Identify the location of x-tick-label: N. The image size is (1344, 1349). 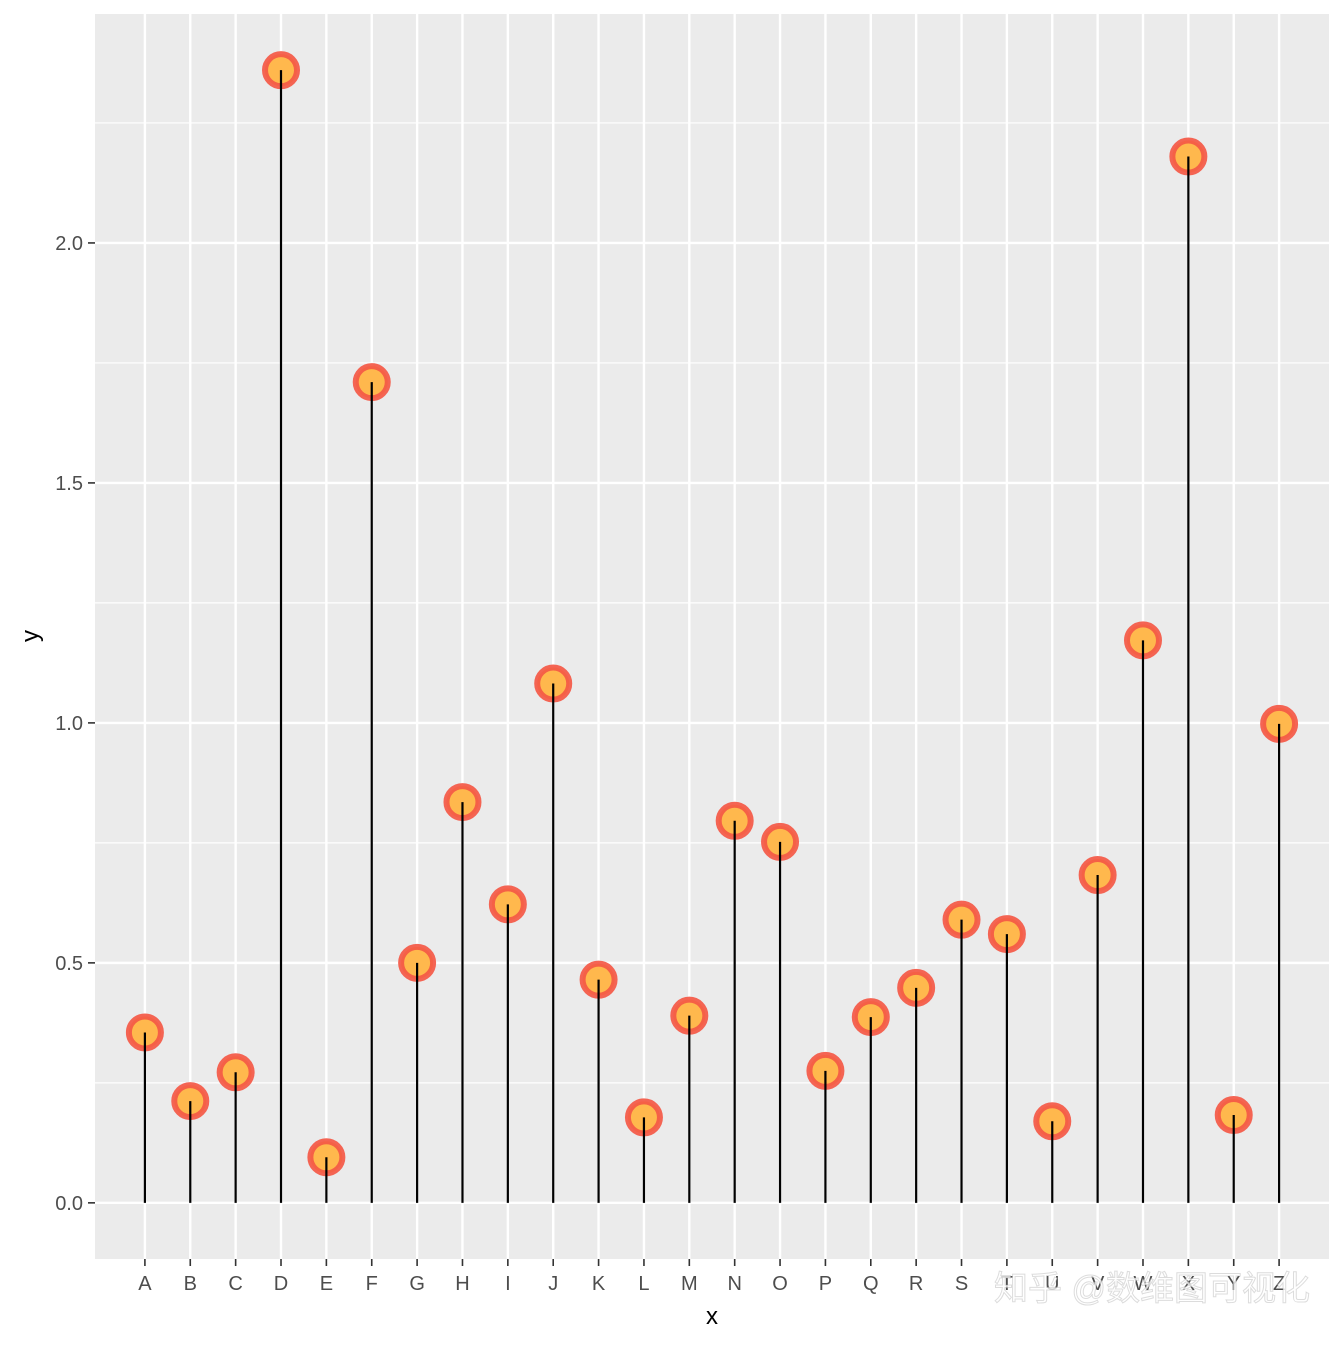
(734, 1284).